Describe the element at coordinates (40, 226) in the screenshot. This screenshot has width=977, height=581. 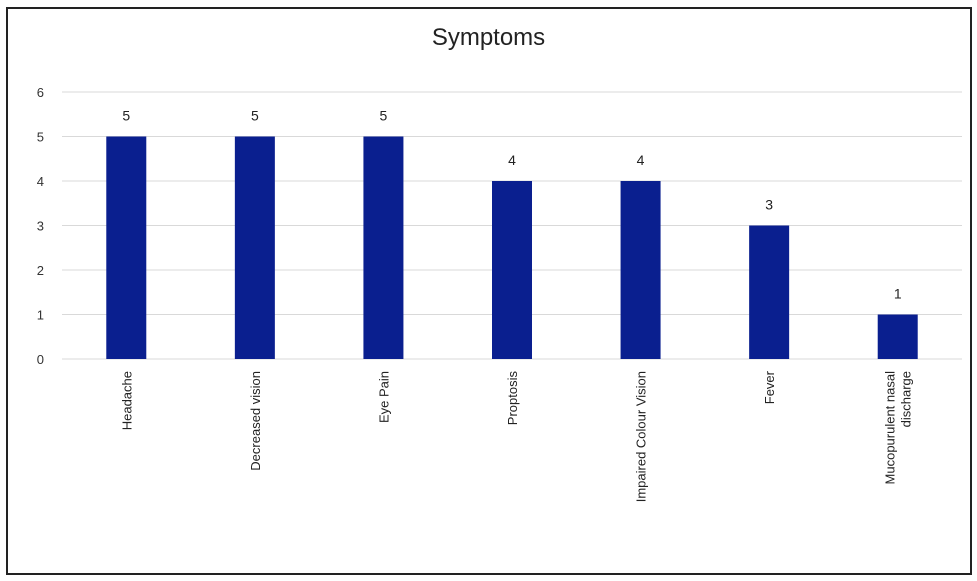
I see `y-tick-label: 3` at that location.